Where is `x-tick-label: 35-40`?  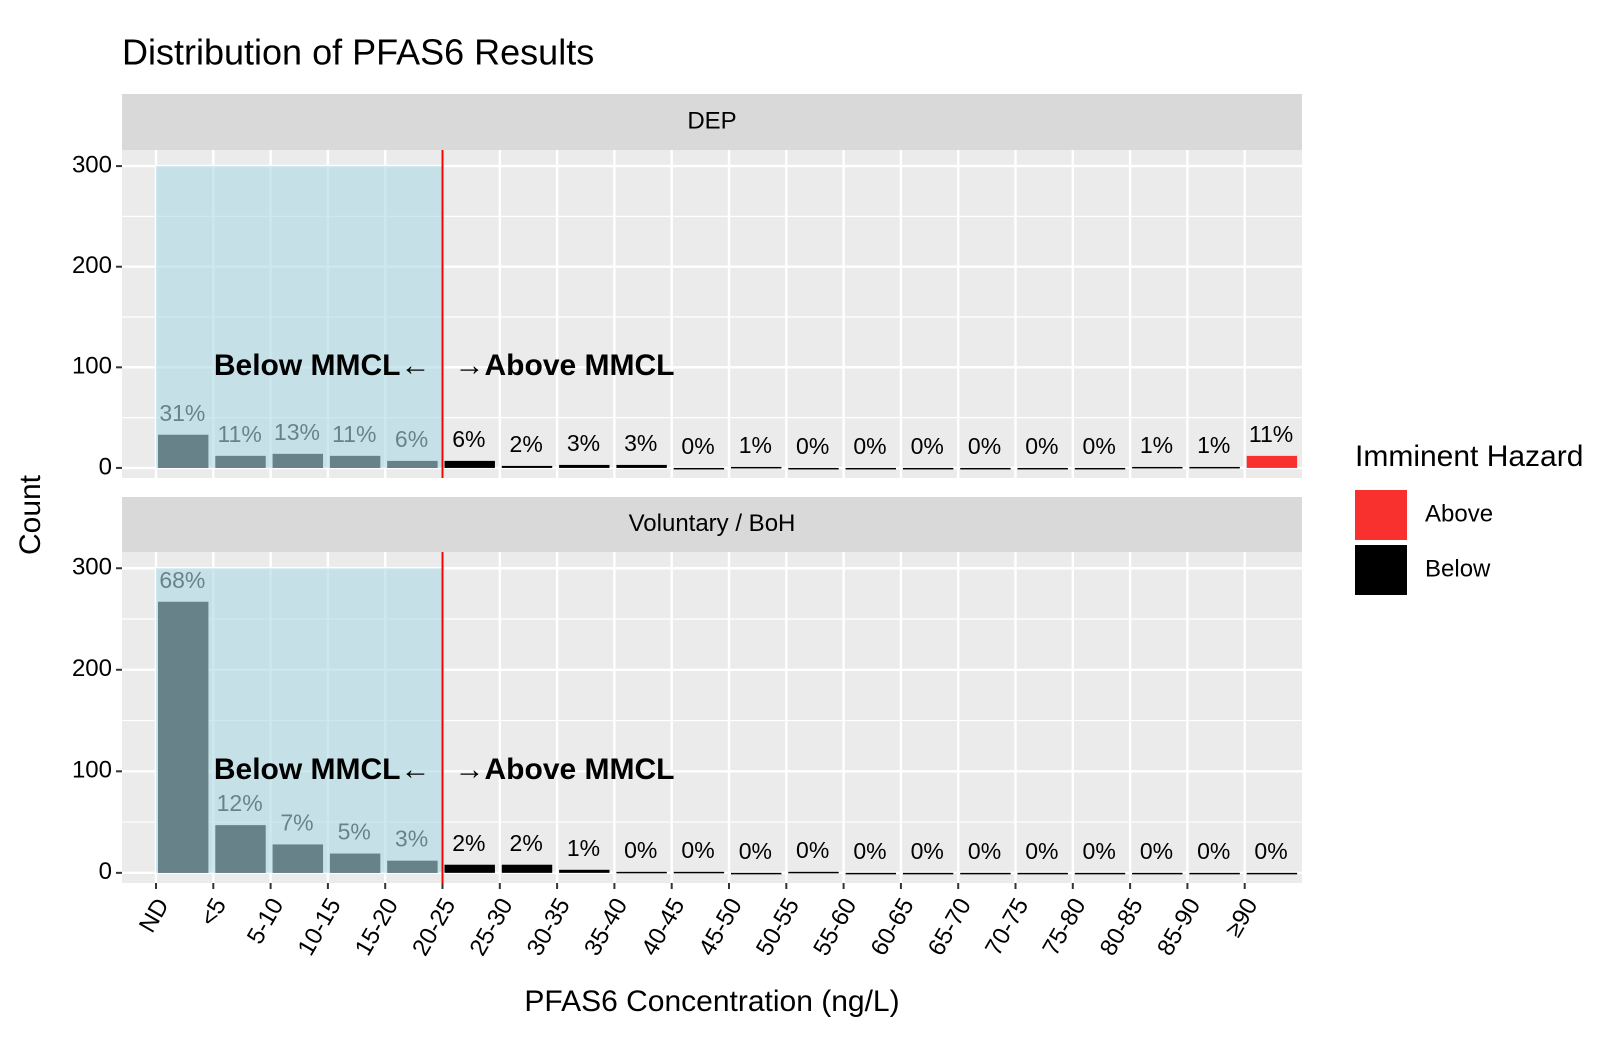 x-tick-label: 35-40 is located at coordinates (606, 927).